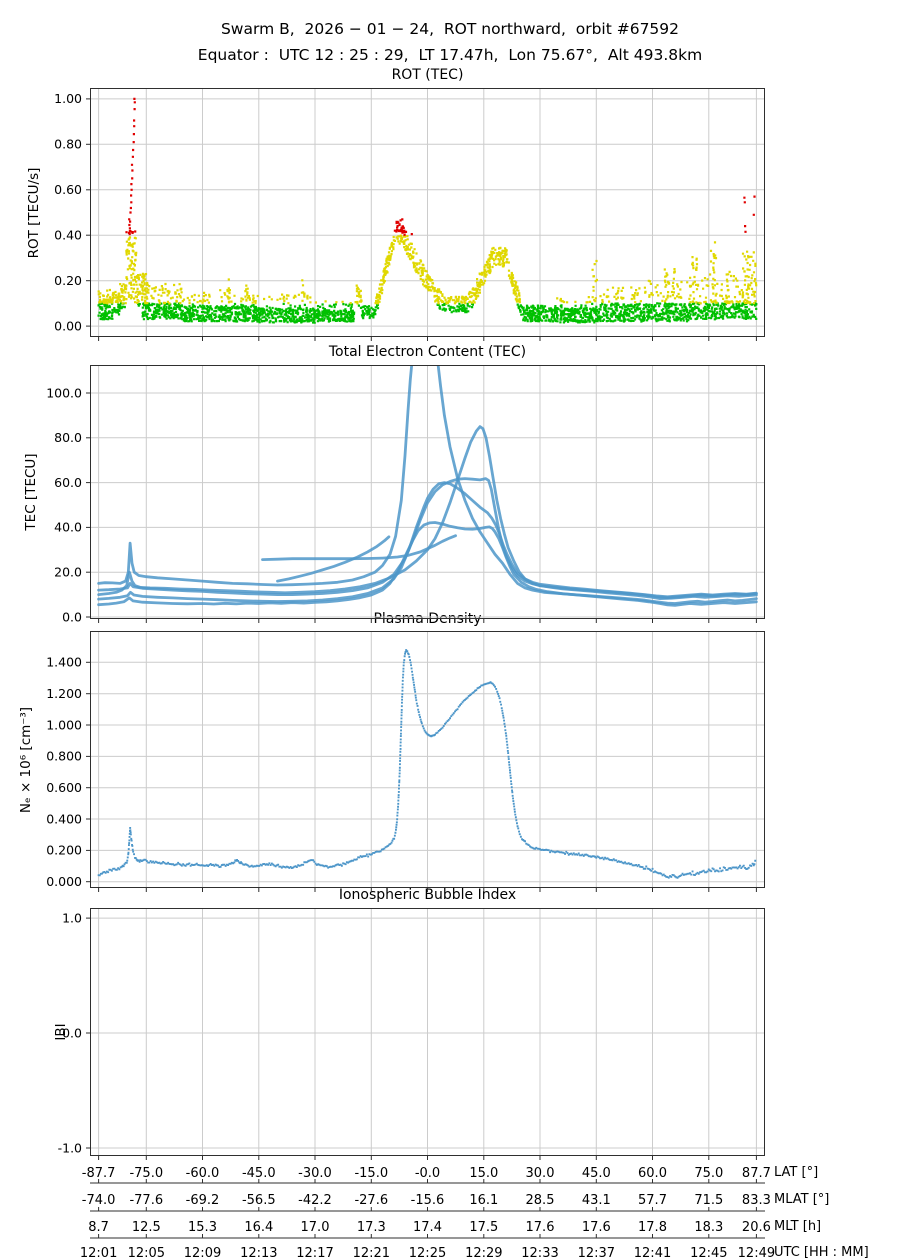 This screenshot has height=1260, width=900. What do you see at coordinates (371, 1173) in the screenshot?
I see `svg-text: -15.0` at bounding box center [371, 1173].